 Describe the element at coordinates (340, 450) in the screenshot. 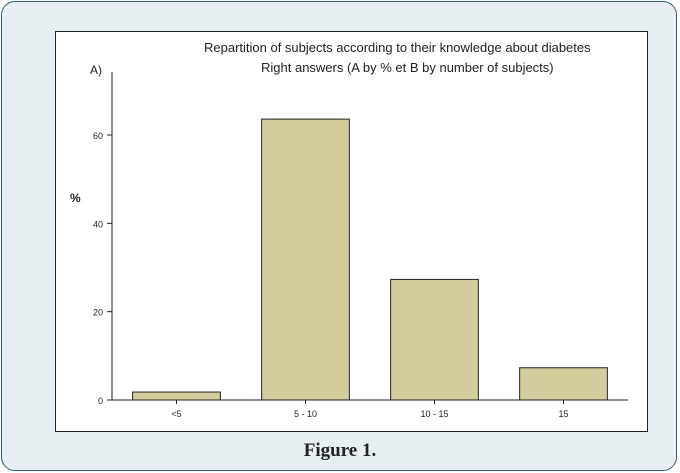

I see `figure-caption: Figure 1.` at that location.